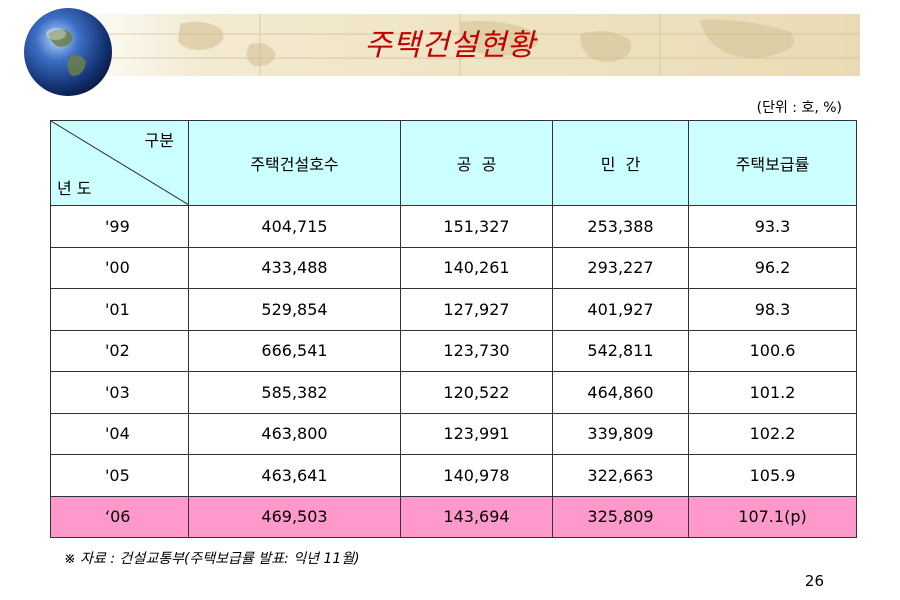 The image size is (900, 600). Describe the element at coordinates (620, 309) in the screenshot. I see `value-cell: 401,927` at that location.